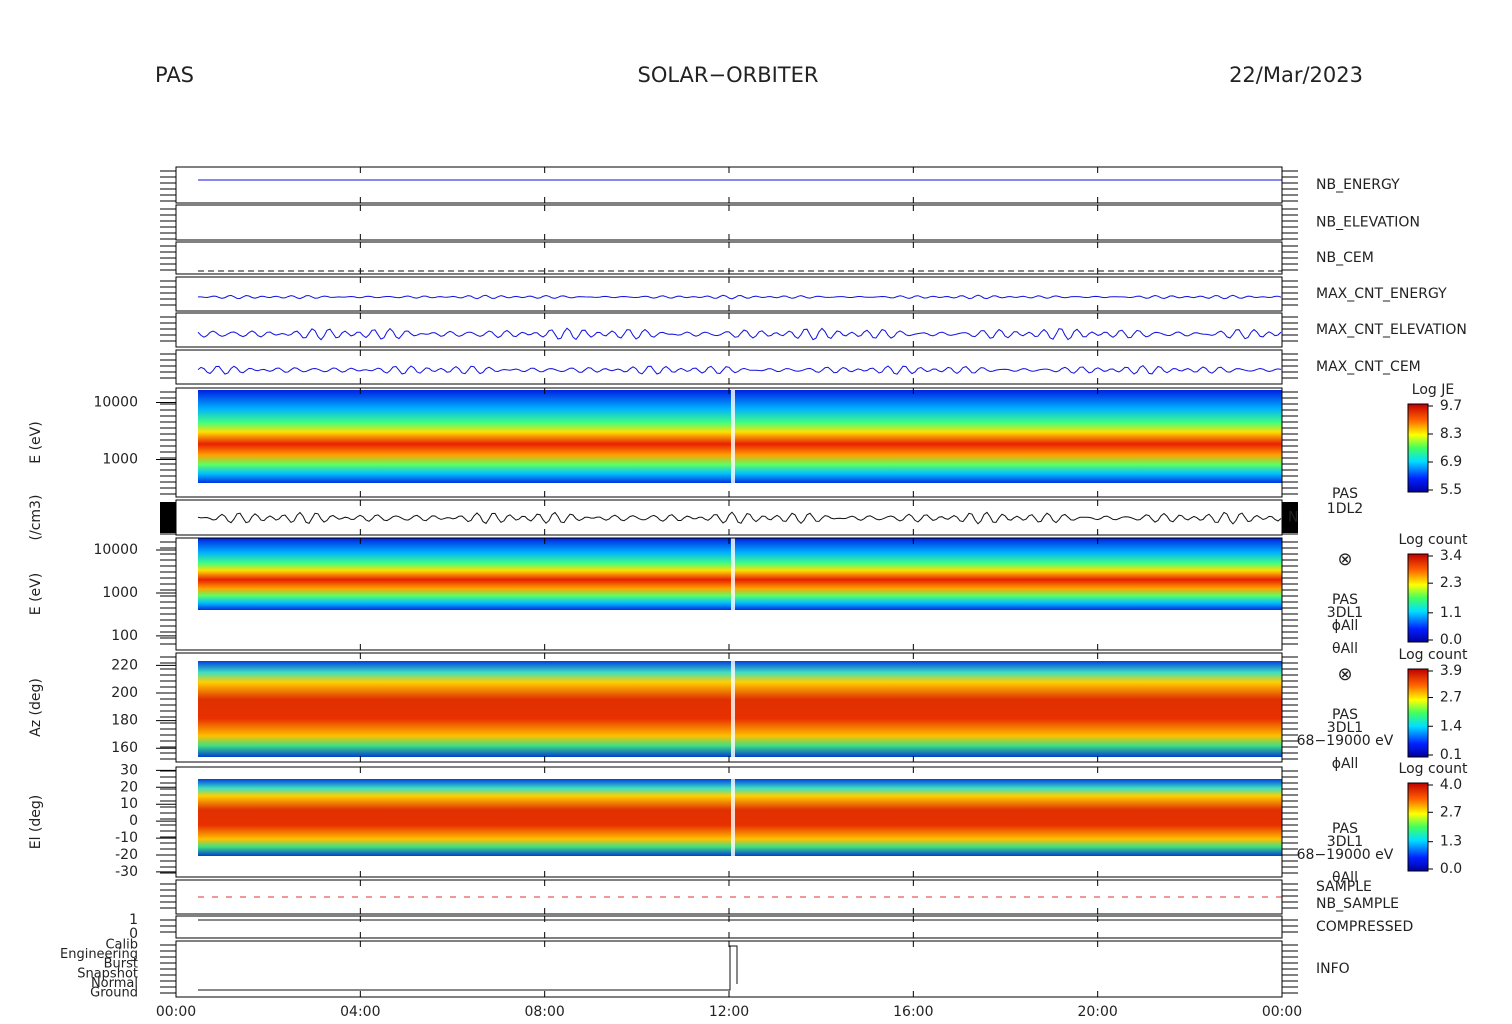 This screenshot has width=1512, height=1024. Describe the element at coordinates (129, 787) in the screenshot. I see `y-tick-label: 20` at that location.